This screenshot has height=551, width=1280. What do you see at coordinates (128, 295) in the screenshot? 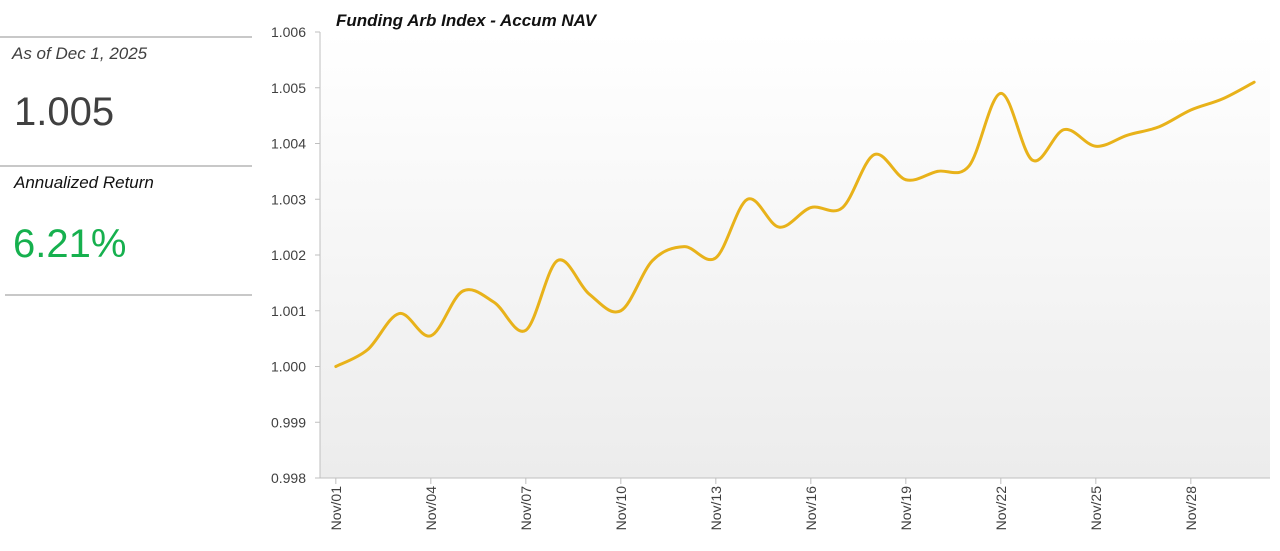
I see `divider-bottom` at bounding box center [128, 295].